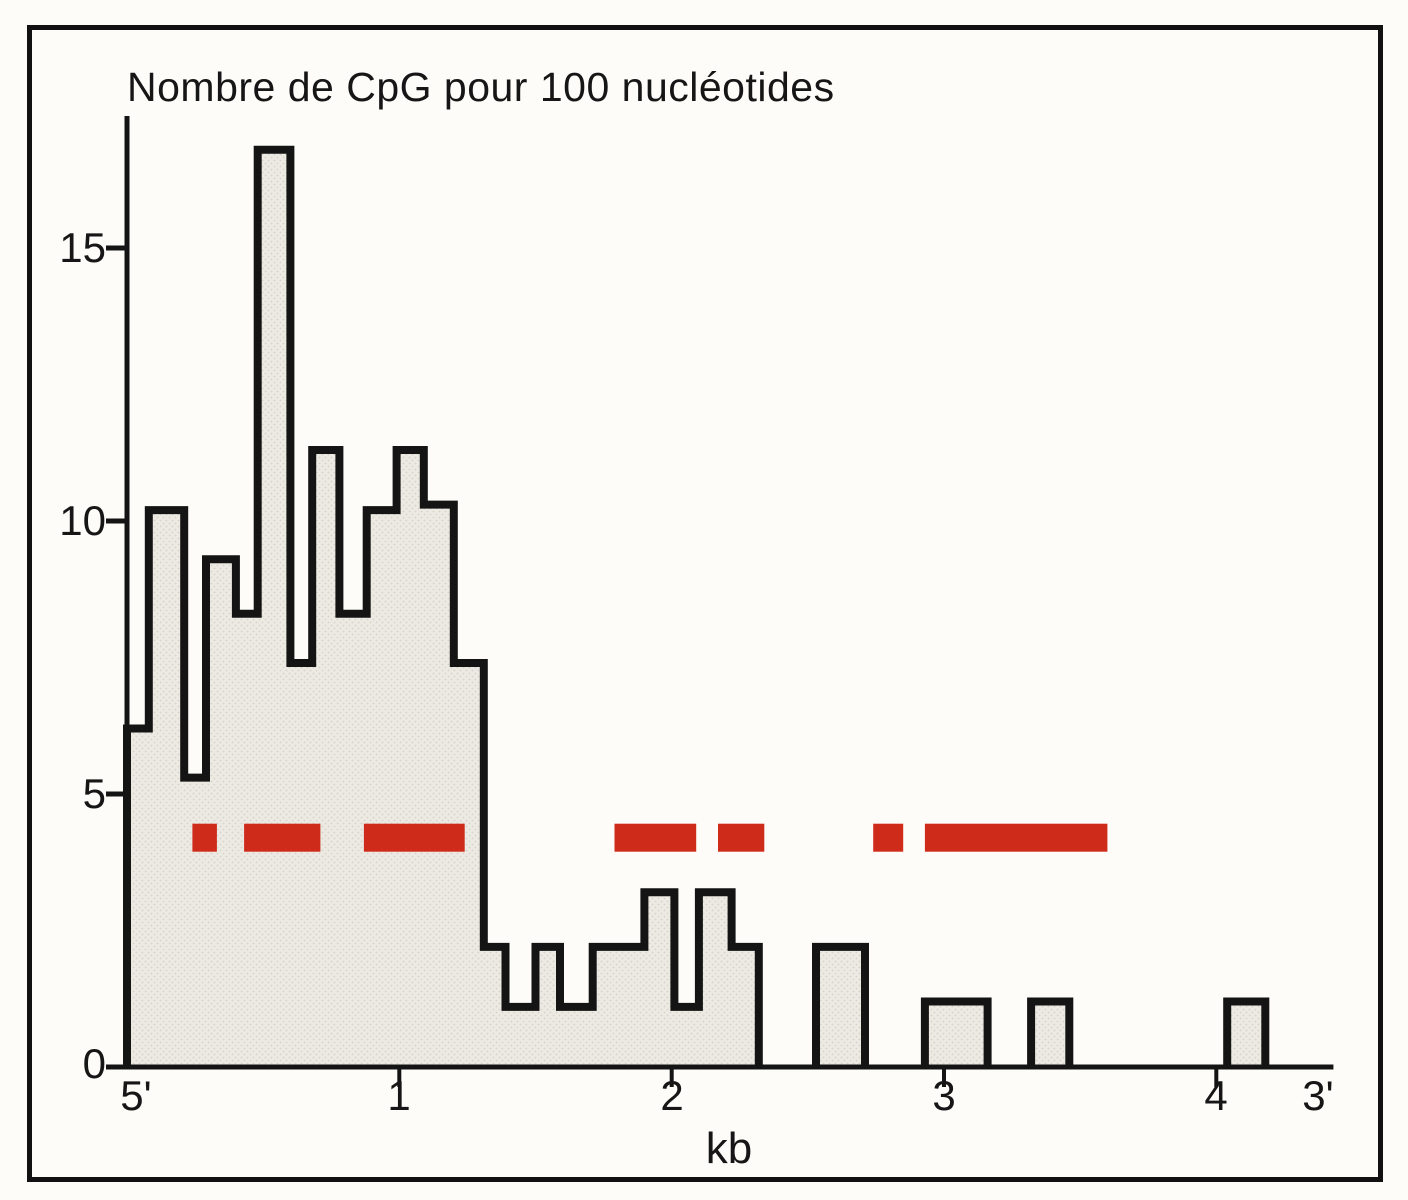 The width and height of the screenshot is (1408, 1200). What do you see at coordinates (944, 1095) in the screenshot?
I see `x-axis-tick-label-3: 3` at bounding box center [944, 1095].